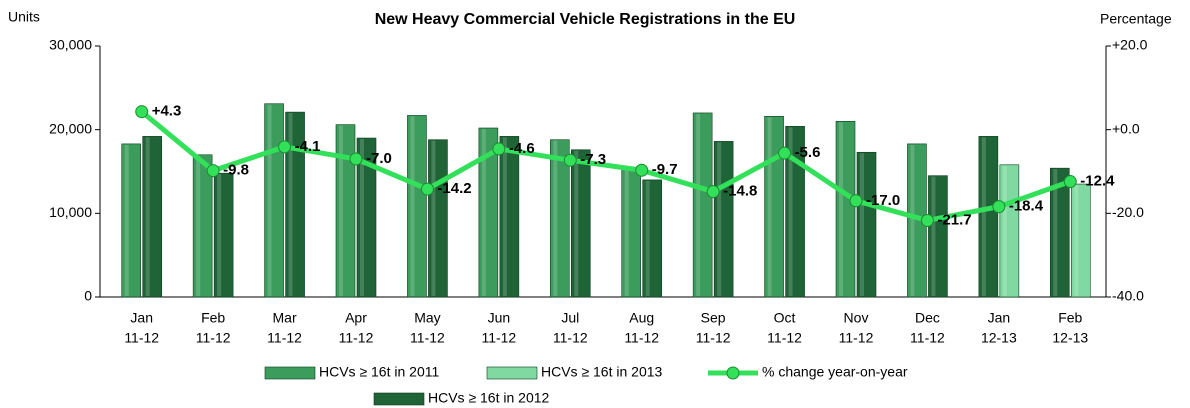 The image size is (1190, 408). What do you see at coordinates (733, 373) in the screenshot?
I see `legend-marker` at bounding box center [733, 373].